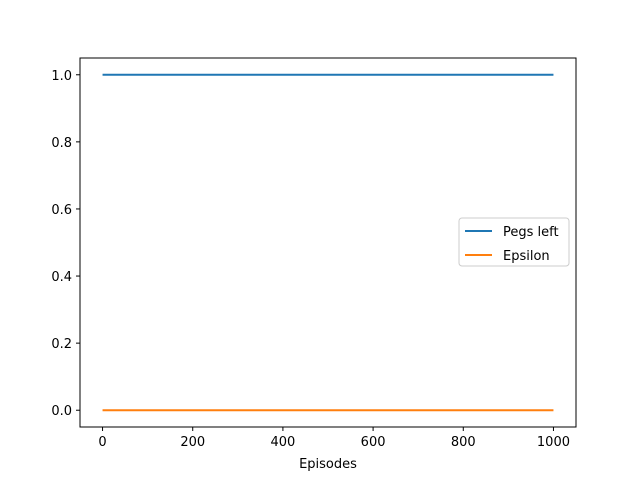  I want to click on x-tick-label: 400, so click(282, 442).